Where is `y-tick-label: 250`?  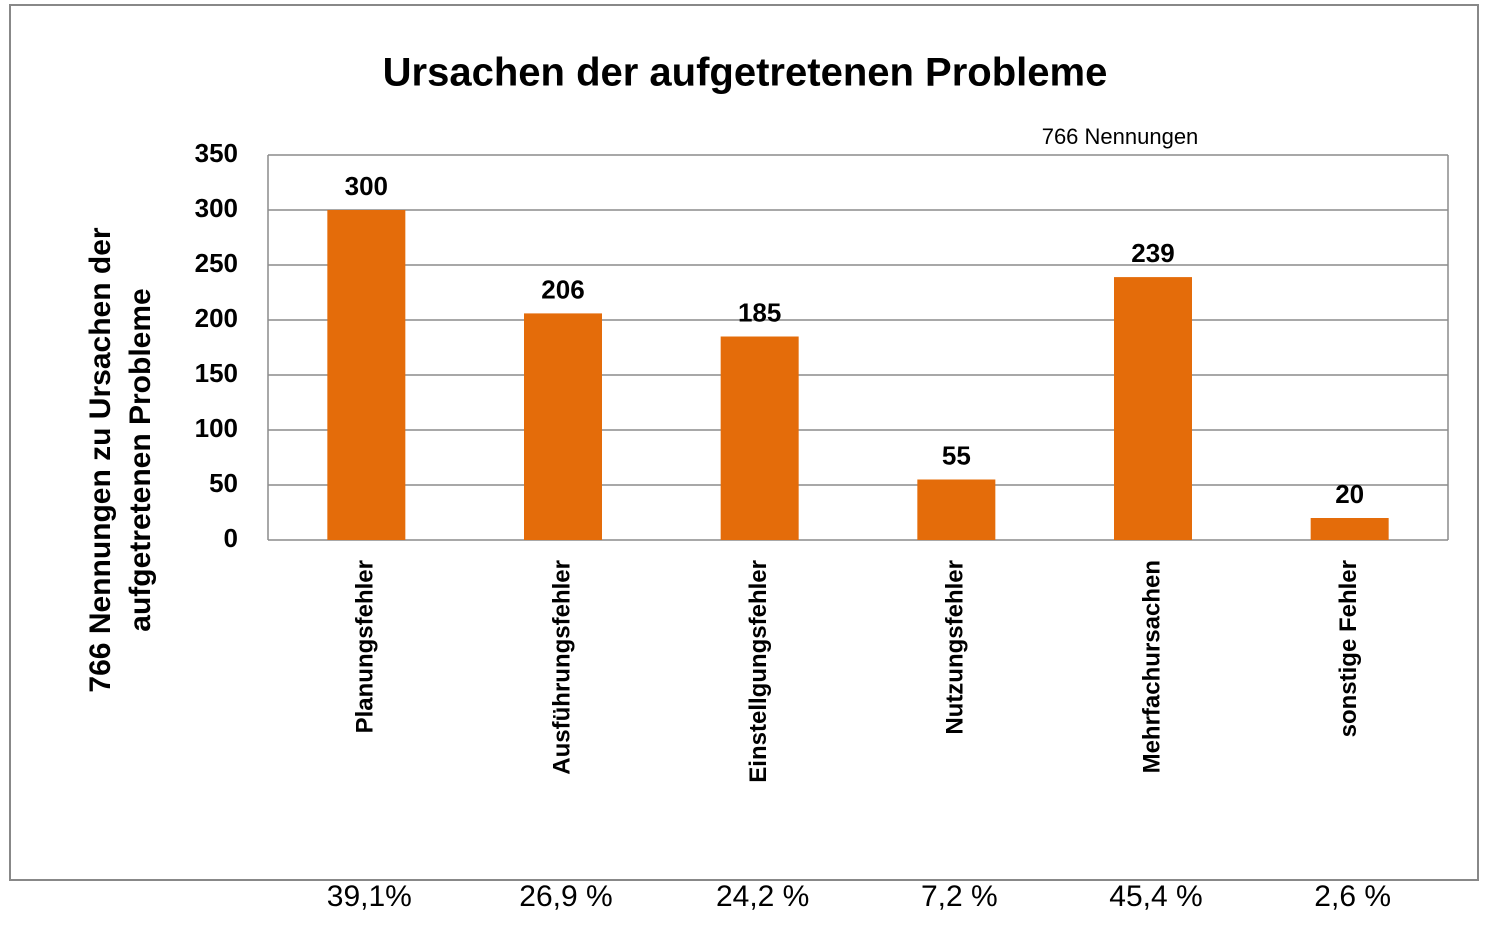
y-tick-label: 250 is located at coordinates (216, 263).